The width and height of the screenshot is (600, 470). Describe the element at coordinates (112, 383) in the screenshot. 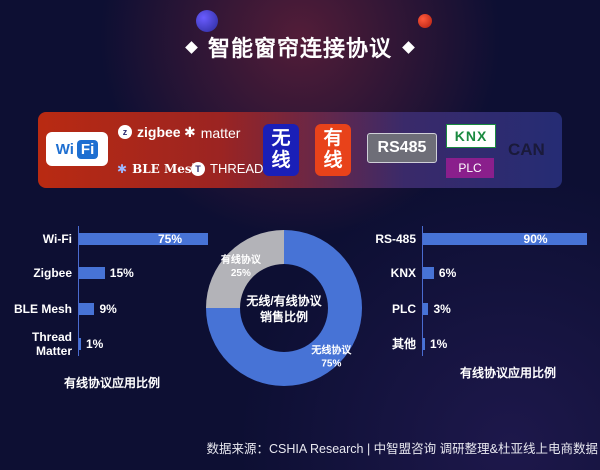

I see `left-chart-subtitle: 有线协议应用比例` at that location.